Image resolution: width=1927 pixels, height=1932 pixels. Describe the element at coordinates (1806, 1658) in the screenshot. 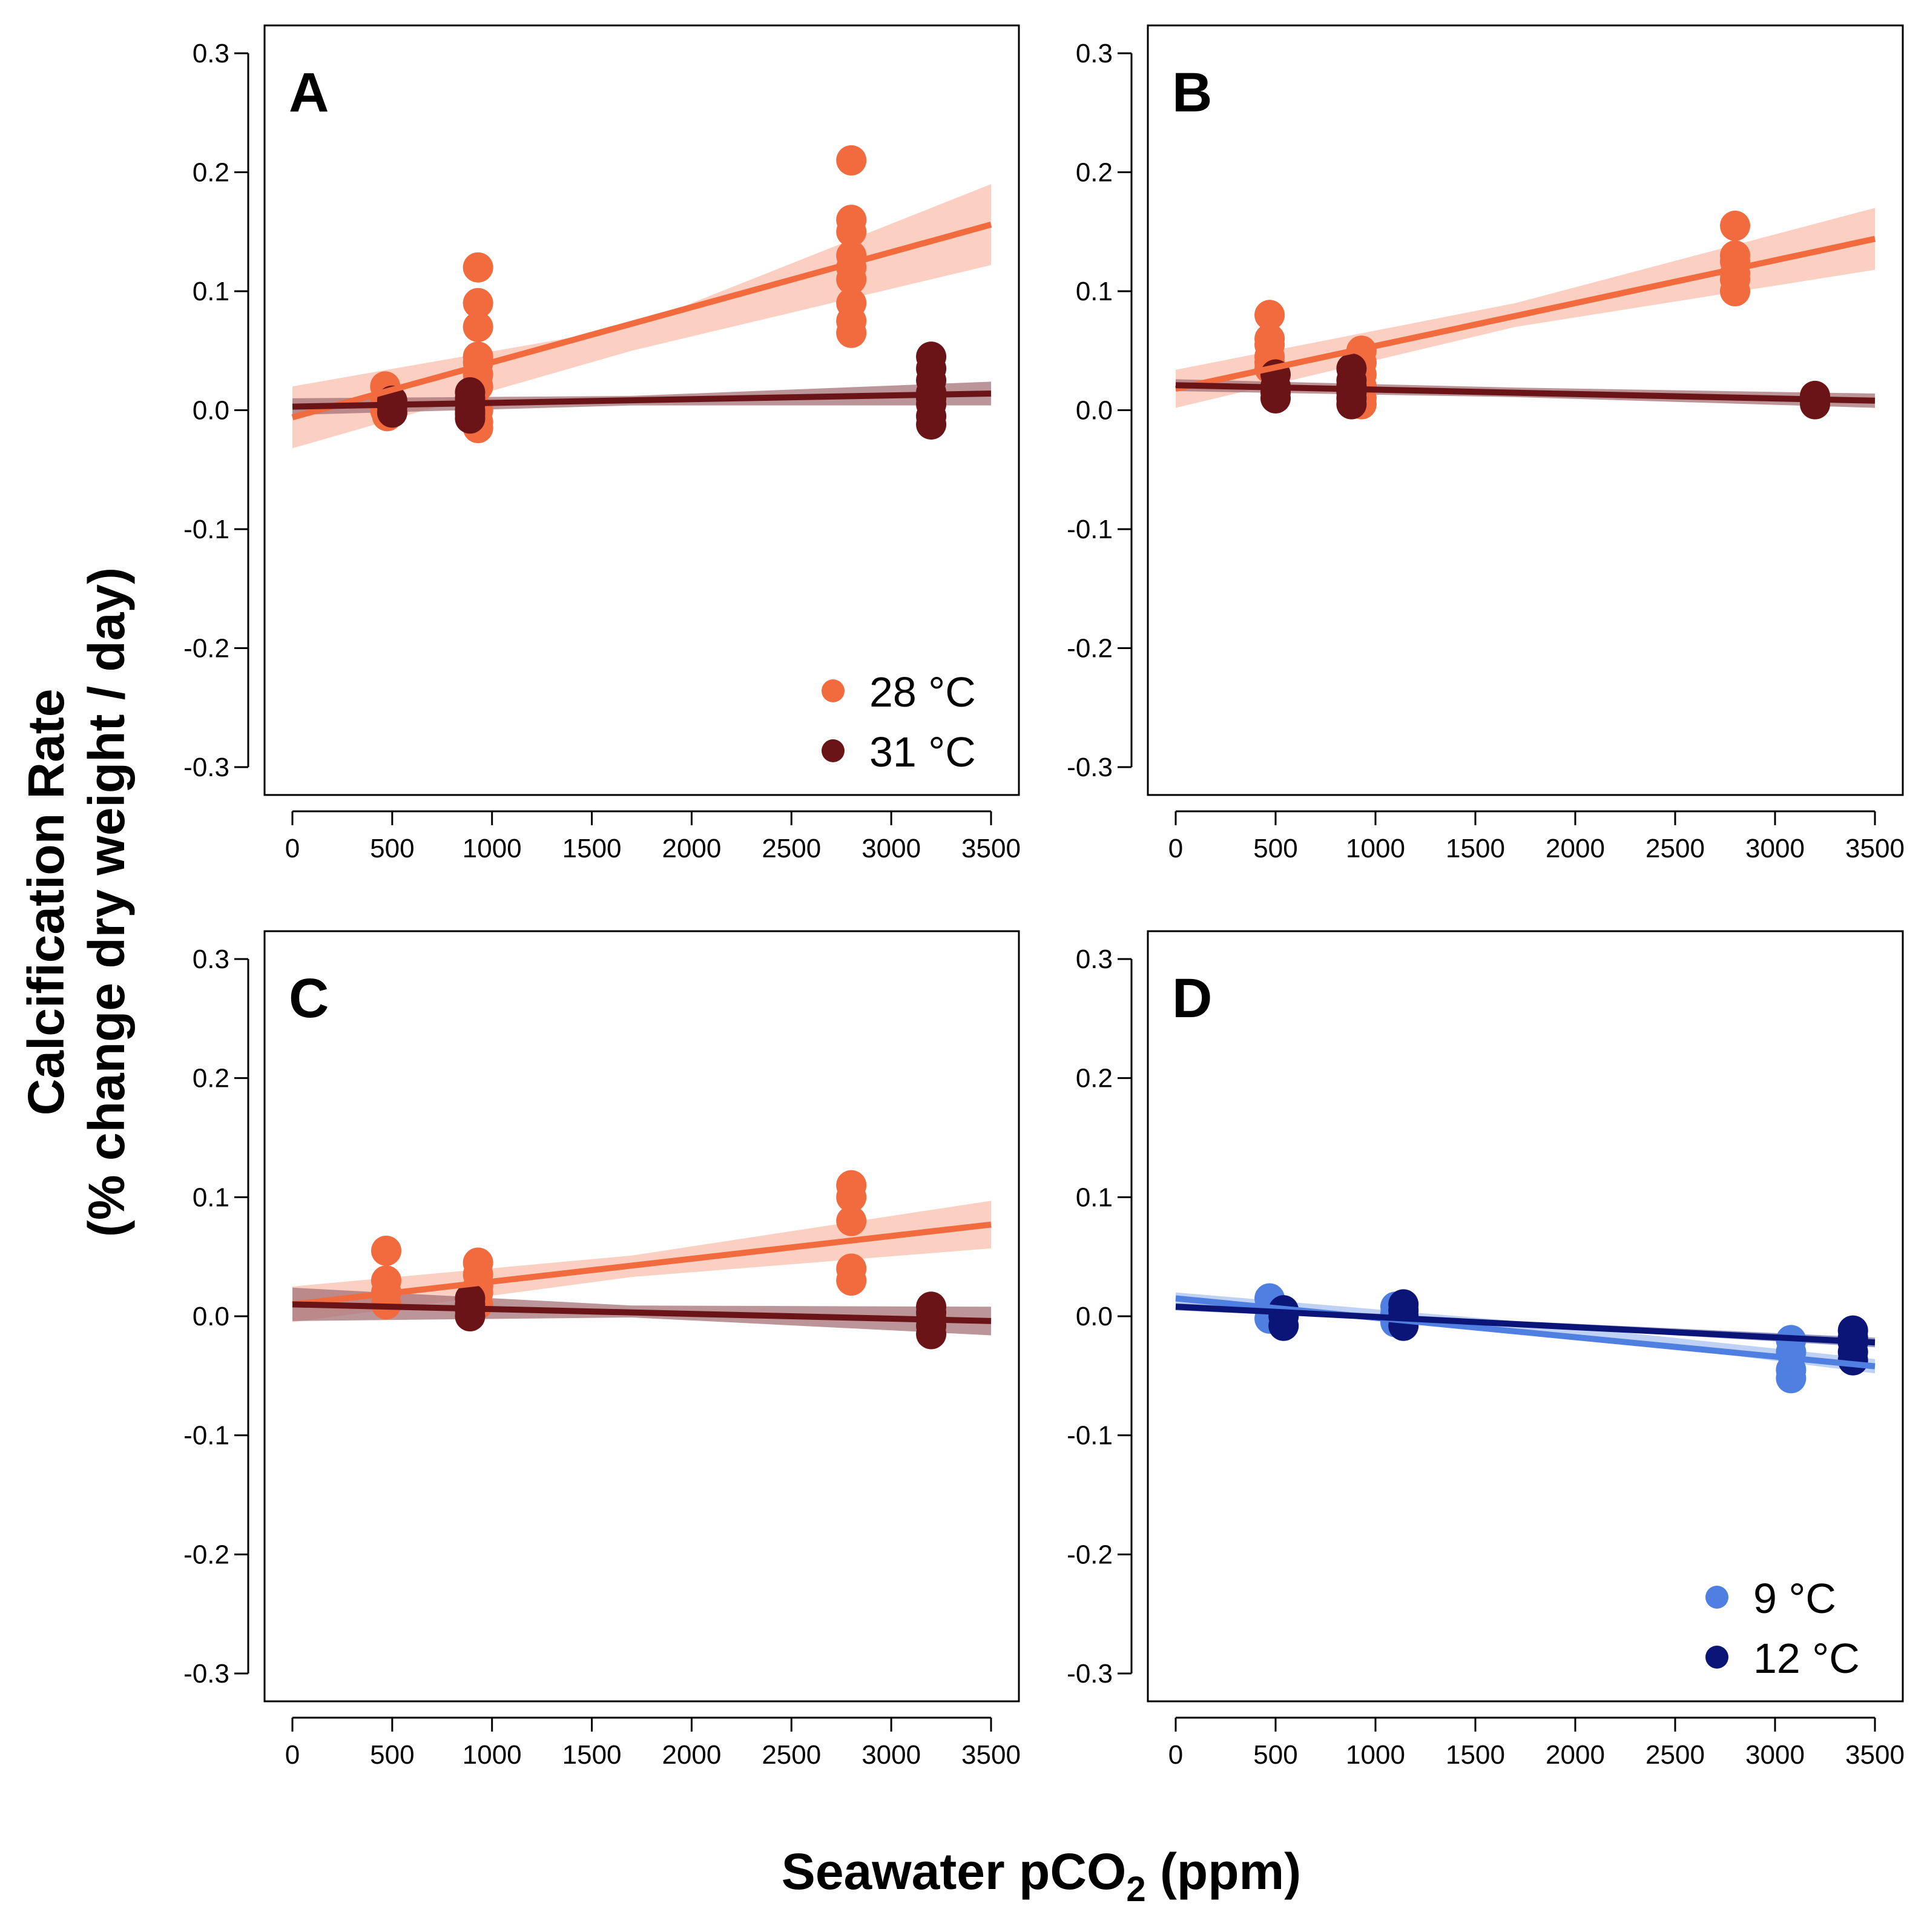

I see `legend-label: 12 °C` at that location.